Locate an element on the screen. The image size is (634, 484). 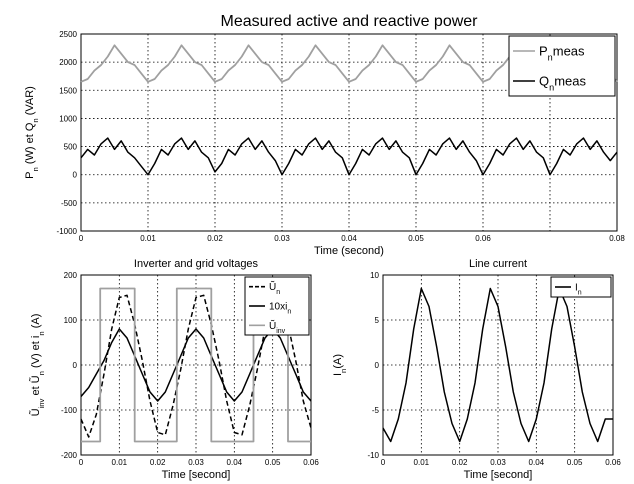
y-tick-label: -500 is located at coordinates (69, 203).